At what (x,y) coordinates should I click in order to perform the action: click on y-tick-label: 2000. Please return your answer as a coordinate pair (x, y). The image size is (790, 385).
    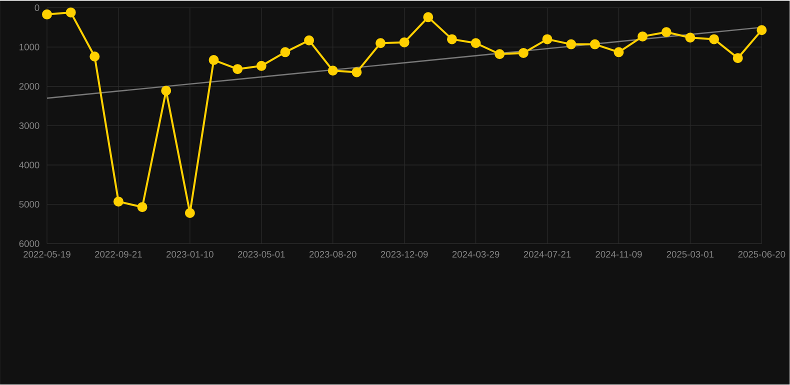
    Looking at the image, I should click on (29, 86).